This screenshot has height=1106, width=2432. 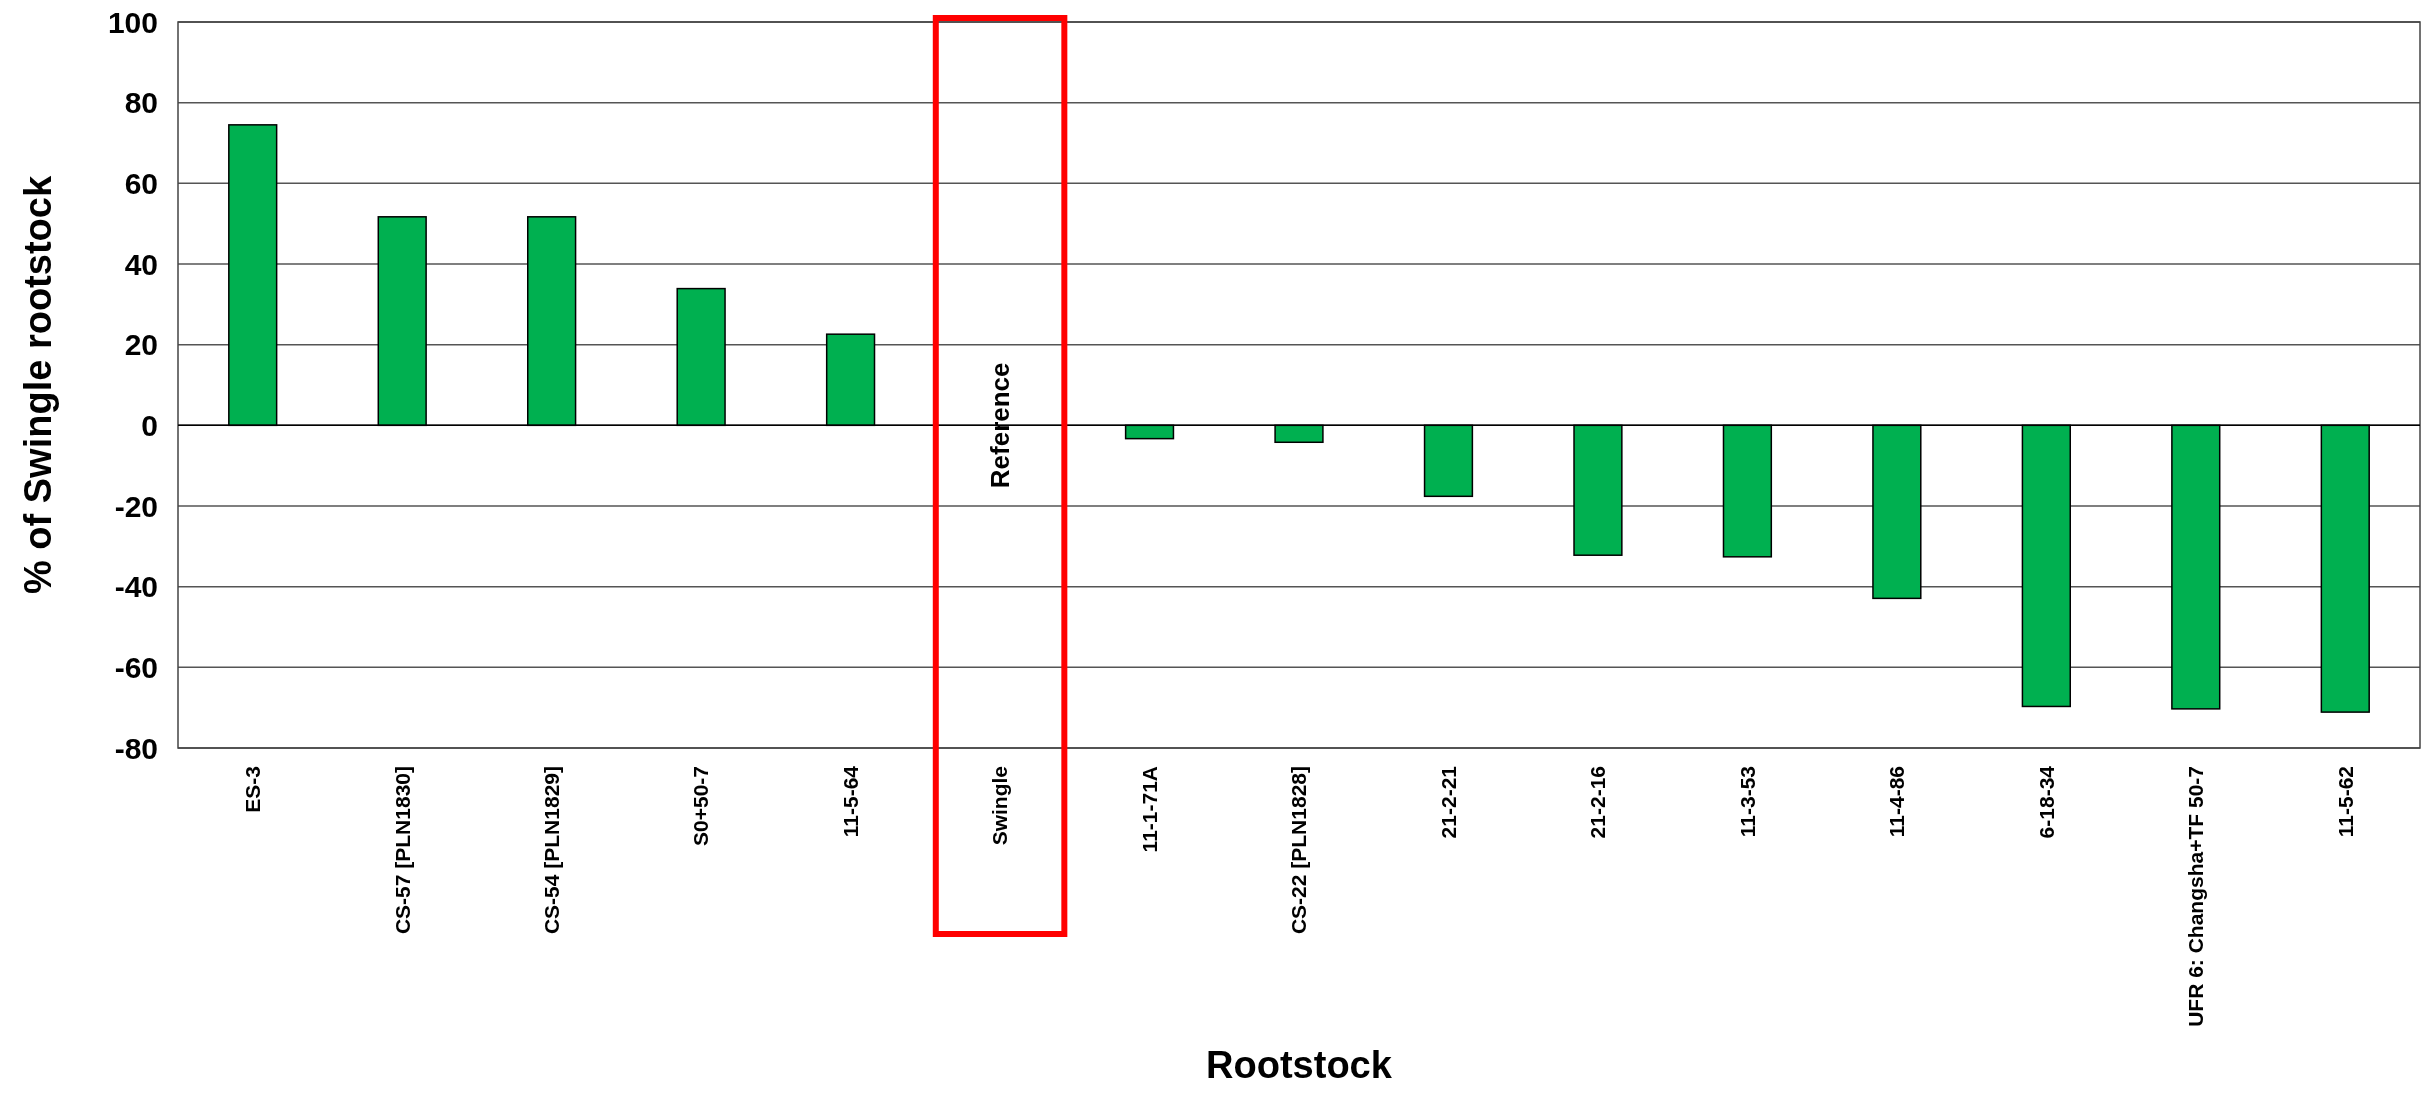 What do you see at coordinates (1897, 802) in the screenshot?
I see `x-tick-label: 11-4-86` at bounding box center [1897, 802].